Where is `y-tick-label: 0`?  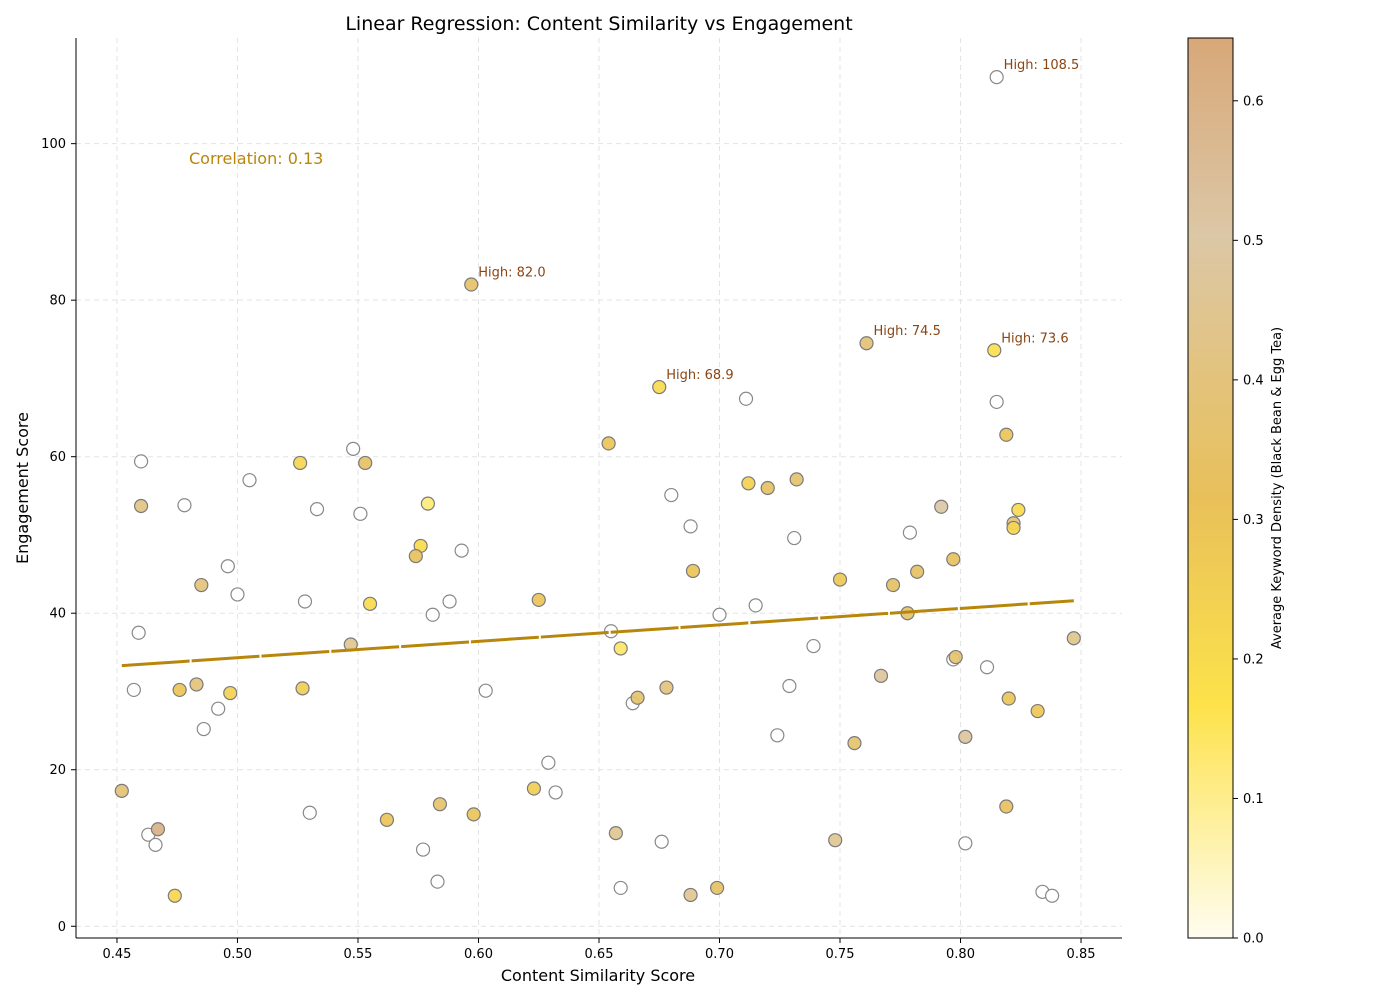 y-tick-label: 0 is located at coordinates (62, 927).